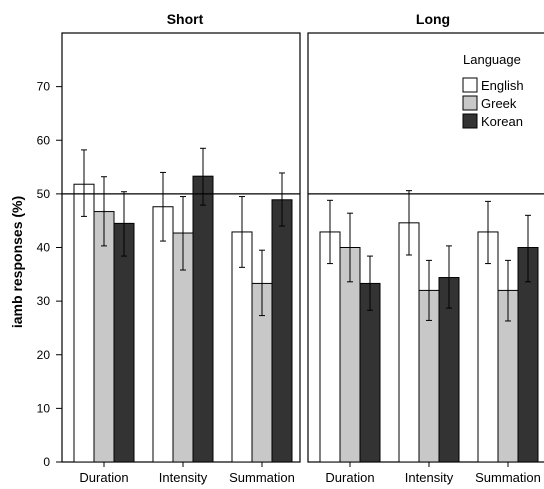 This screenshot has height=489, width=544. What do you see at coordinates (44, 194) in the screenshot?
I see `y-tick-label: 50` at bounding box center [44, 194].